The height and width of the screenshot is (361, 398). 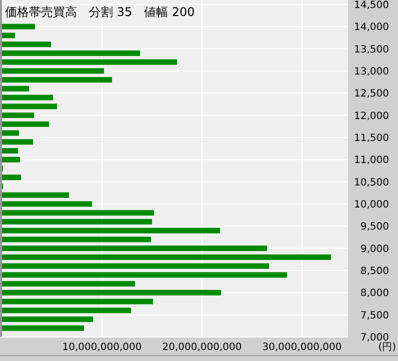 I want to click on y-tick-label: 9,500, so click(x=374, y=227).